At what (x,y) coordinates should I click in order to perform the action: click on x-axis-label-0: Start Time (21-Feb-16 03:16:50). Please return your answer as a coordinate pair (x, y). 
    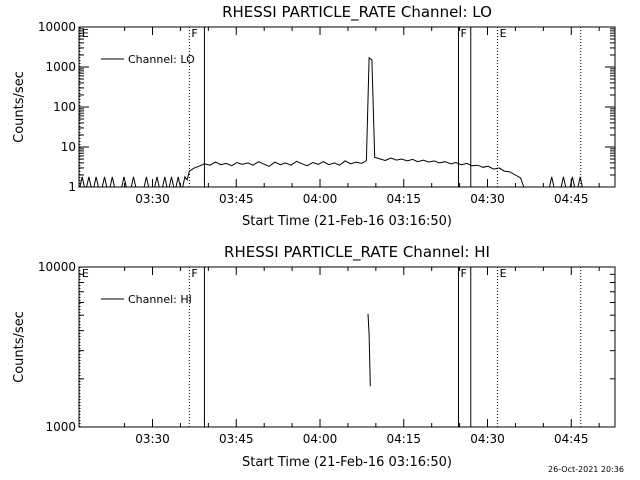
    Looking at the image, I should click on (347, 221).